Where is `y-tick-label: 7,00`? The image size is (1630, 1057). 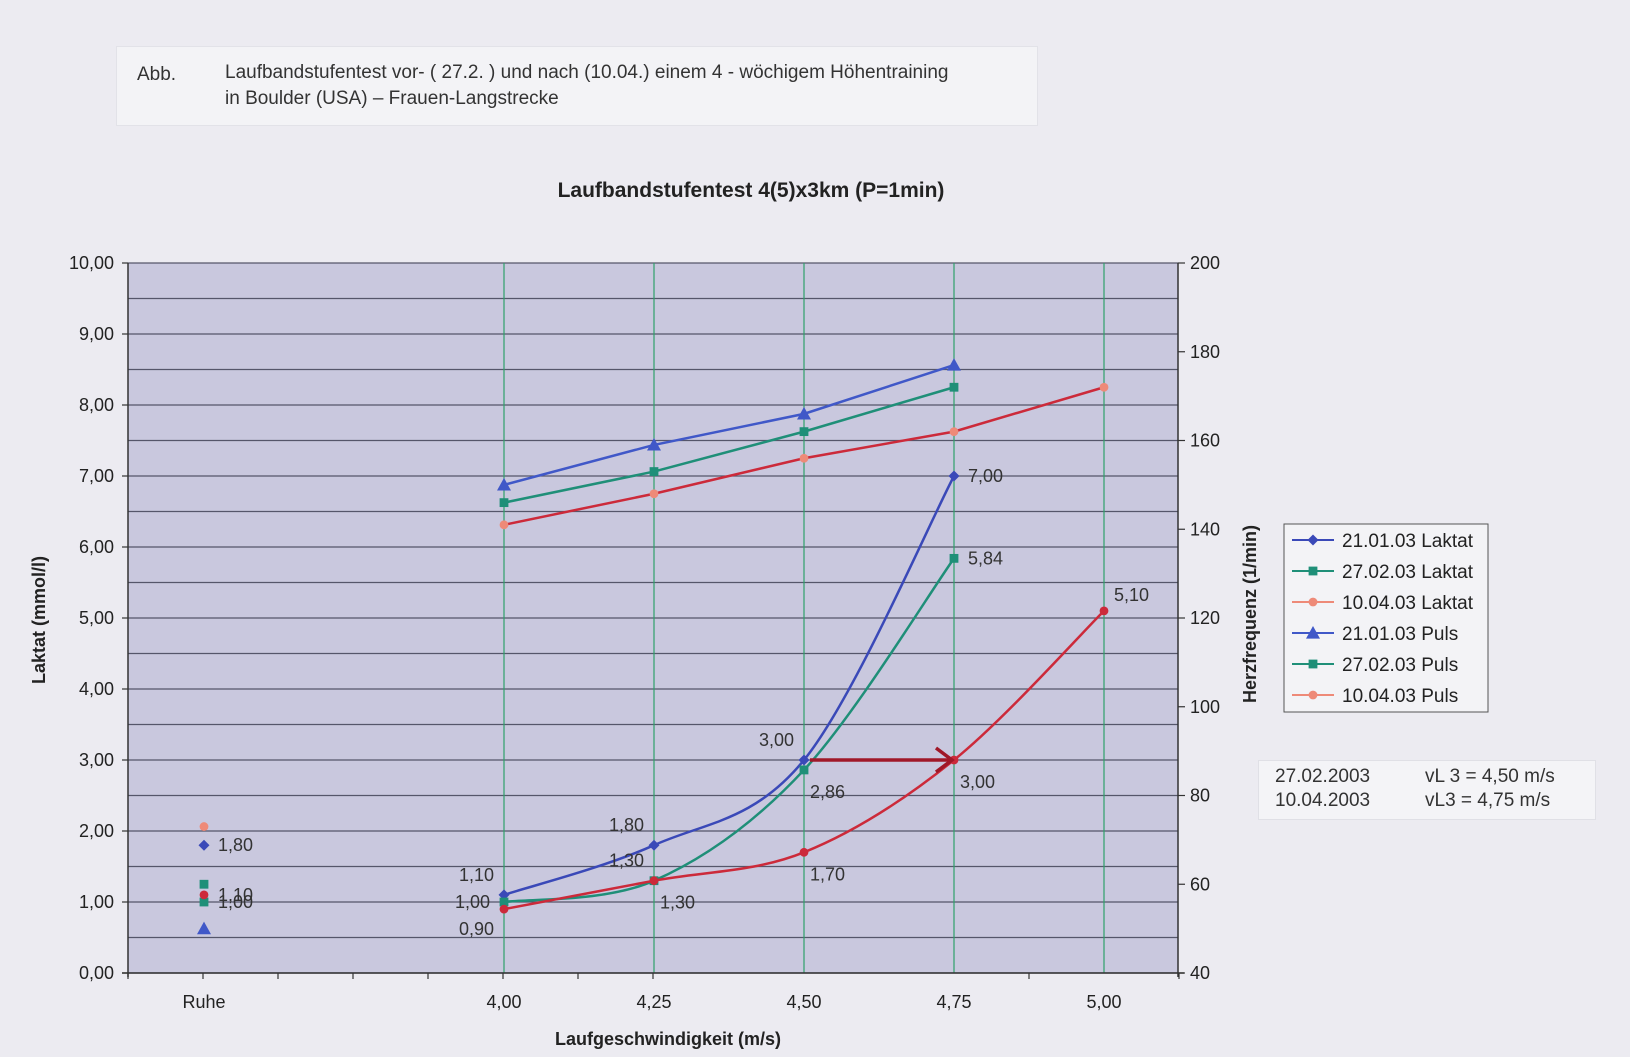
y-tick-label: 7,00 is located at coordinates (96, 476).